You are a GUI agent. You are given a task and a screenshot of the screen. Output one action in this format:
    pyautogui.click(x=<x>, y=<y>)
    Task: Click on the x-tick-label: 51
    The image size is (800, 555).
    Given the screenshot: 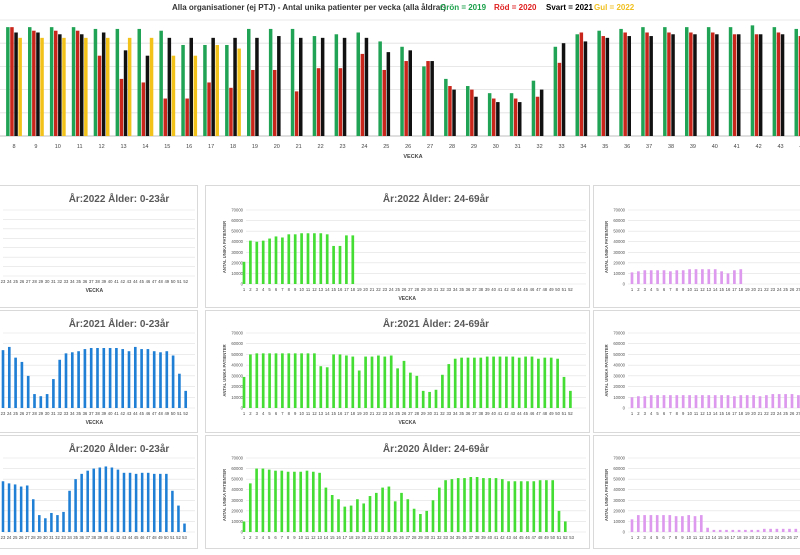 What is the action you would take?
    pyautogui.click(x=179, y=413)
    